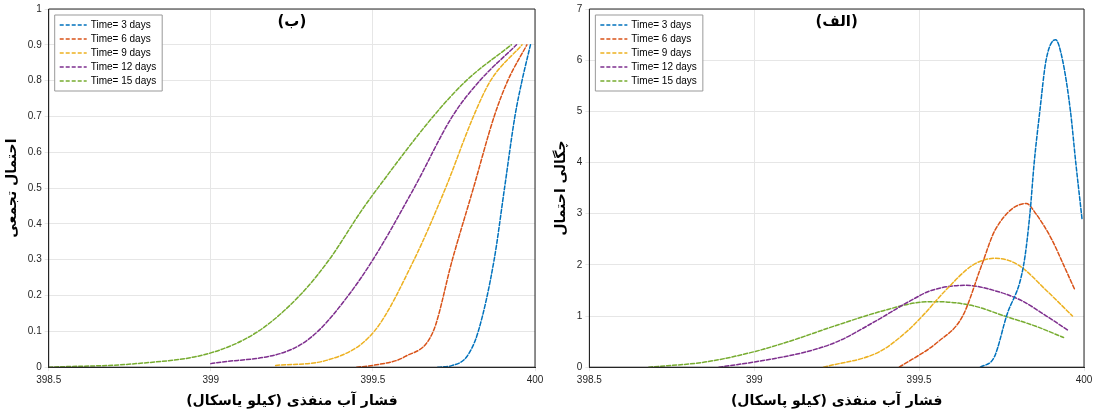  What do you see at coordinates (292, 400) in the screenshot?
I see `x-axis-title: فشار آب منفذی (کیلو یاسکال)` at bounding box center [292, 400].